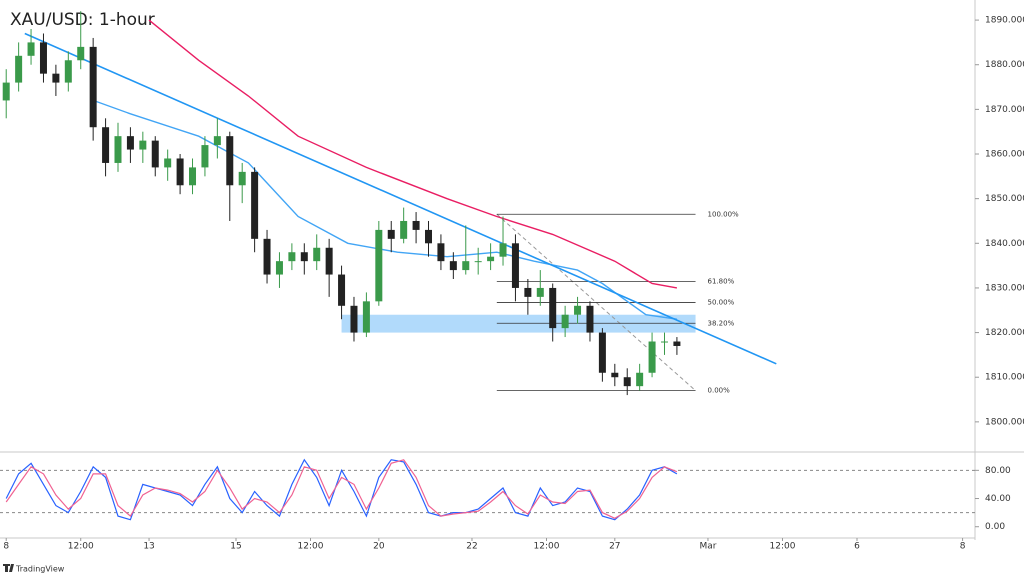 The width and height of the screenshot is (1024, 576). I want to click on x-tick-label: 15, so click(235, 547).